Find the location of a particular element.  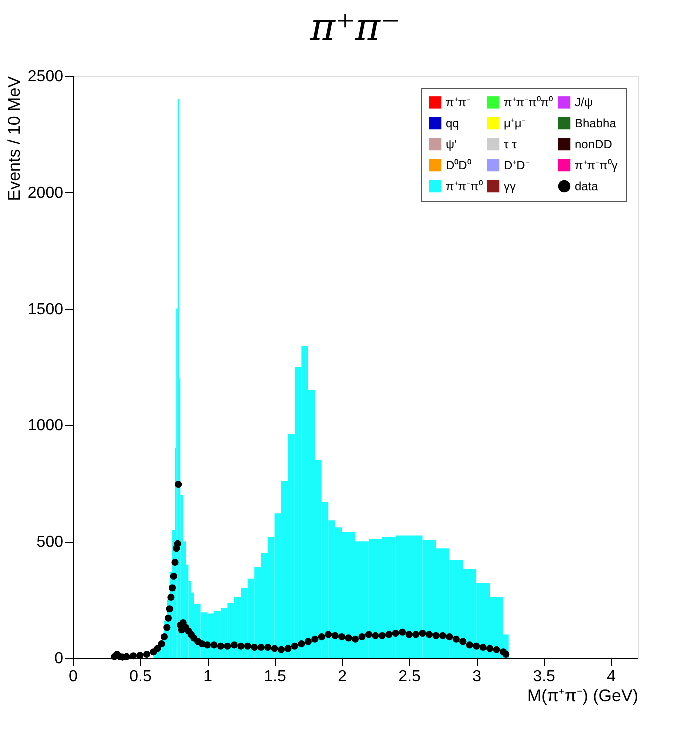

legend-label: π⁺π⁻π⁰π⁰ is located at coordinates (529, 103).